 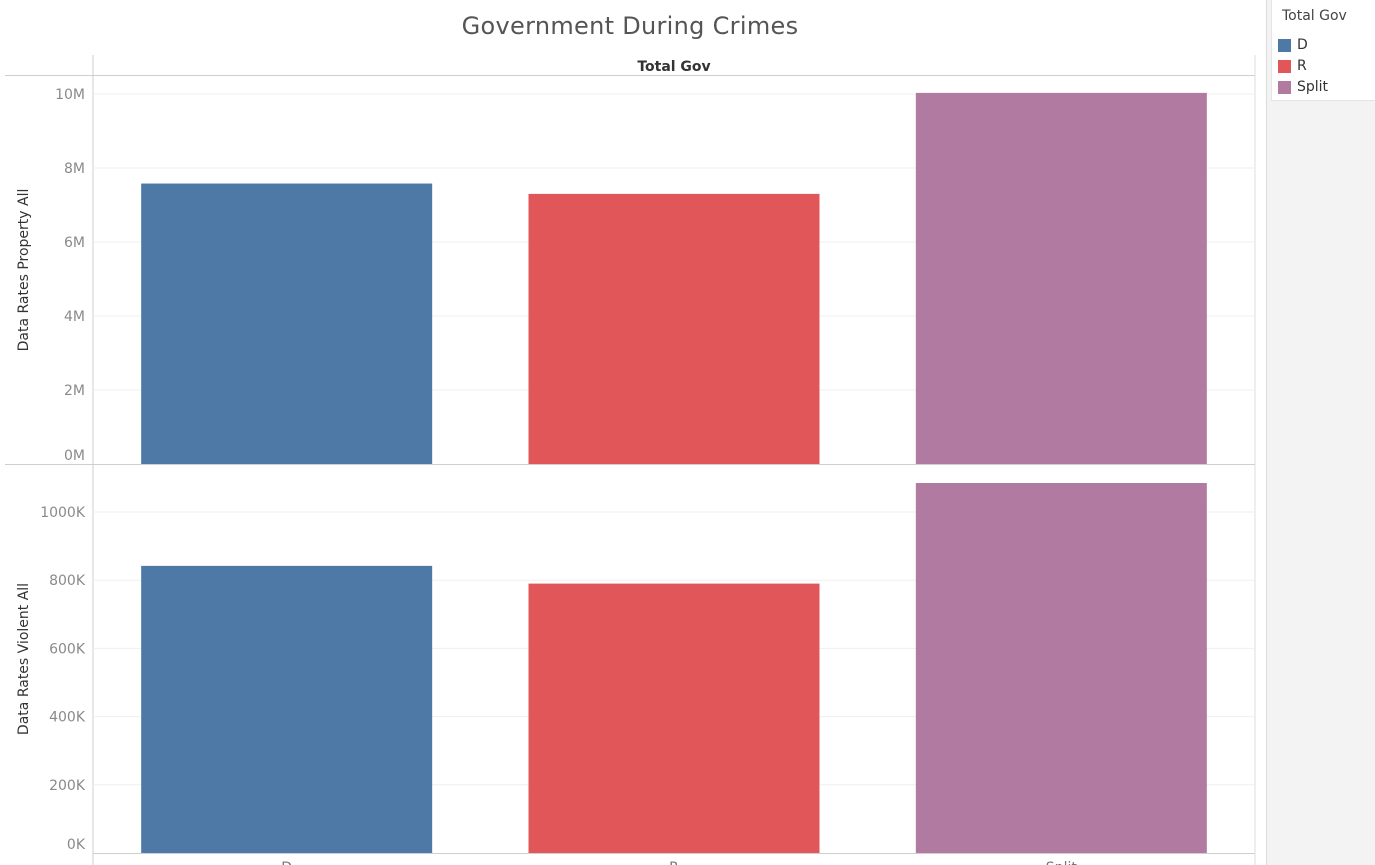 What do you see at coordinates (63, 513) in the screenshot?
I see `y-tick-label: 1000K` at bounding box center [63, 513].